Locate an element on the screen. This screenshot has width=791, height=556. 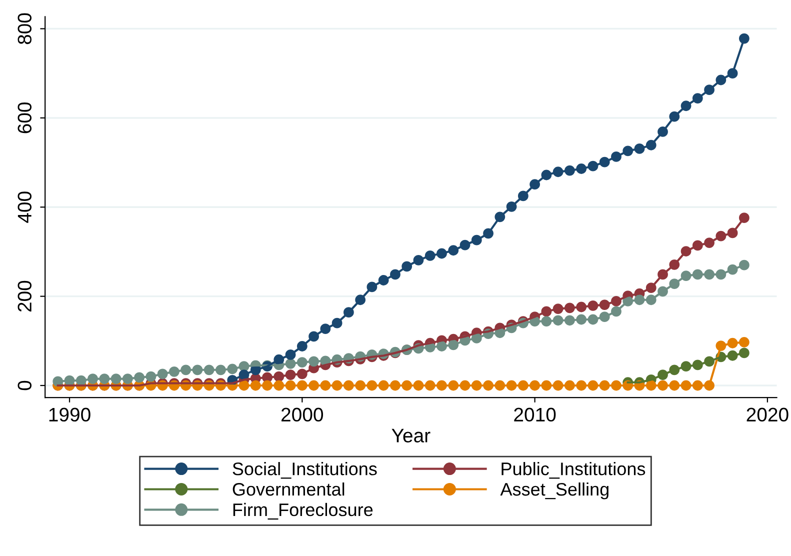
y-tick-label: 0 is located at coordinates (25, 385).